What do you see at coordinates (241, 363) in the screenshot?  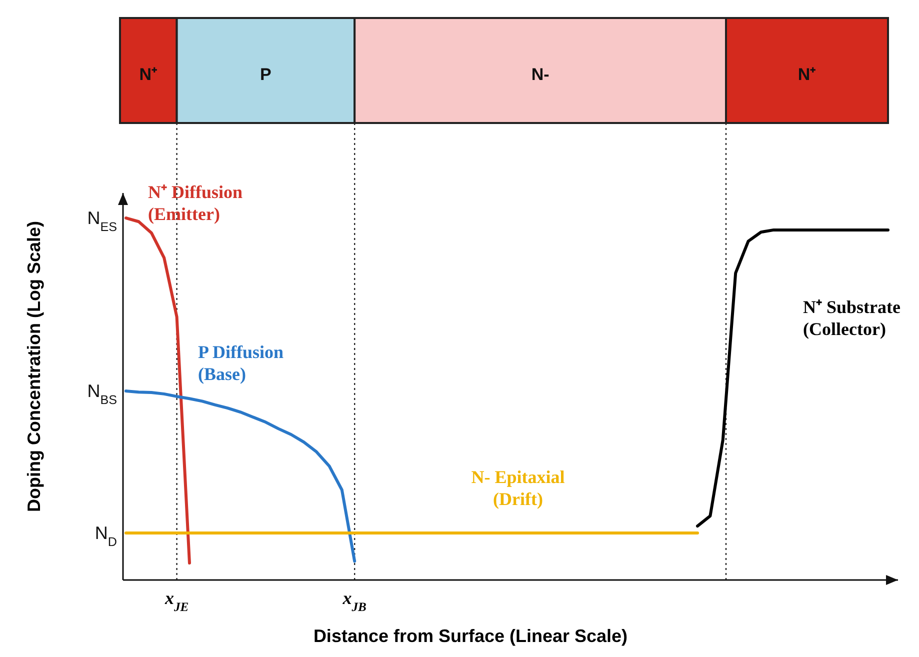 I see `series-label: P Diffusion (Base)` at bounding box center [241, 363].